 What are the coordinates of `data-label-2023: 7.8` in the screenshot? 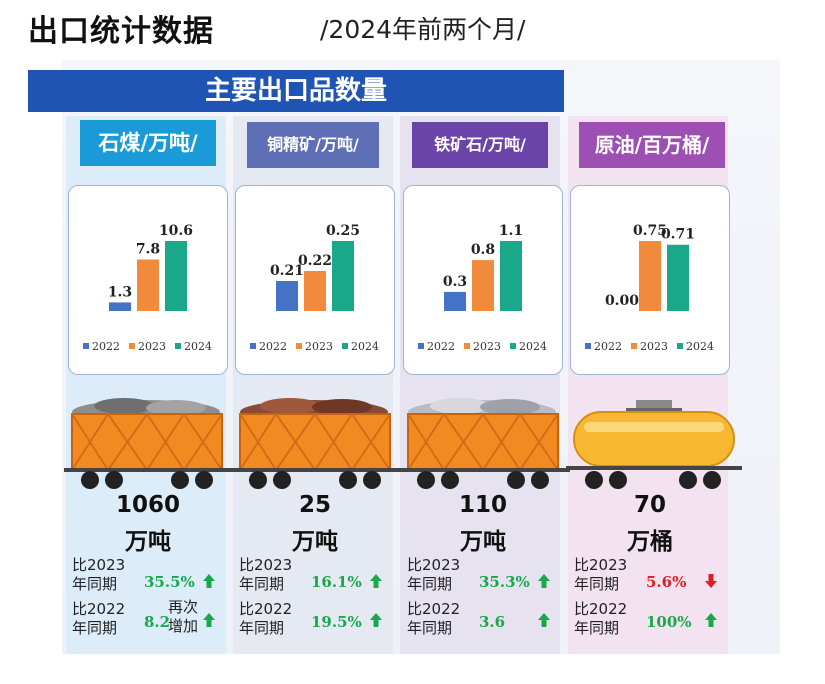 It's located at (148, 249).